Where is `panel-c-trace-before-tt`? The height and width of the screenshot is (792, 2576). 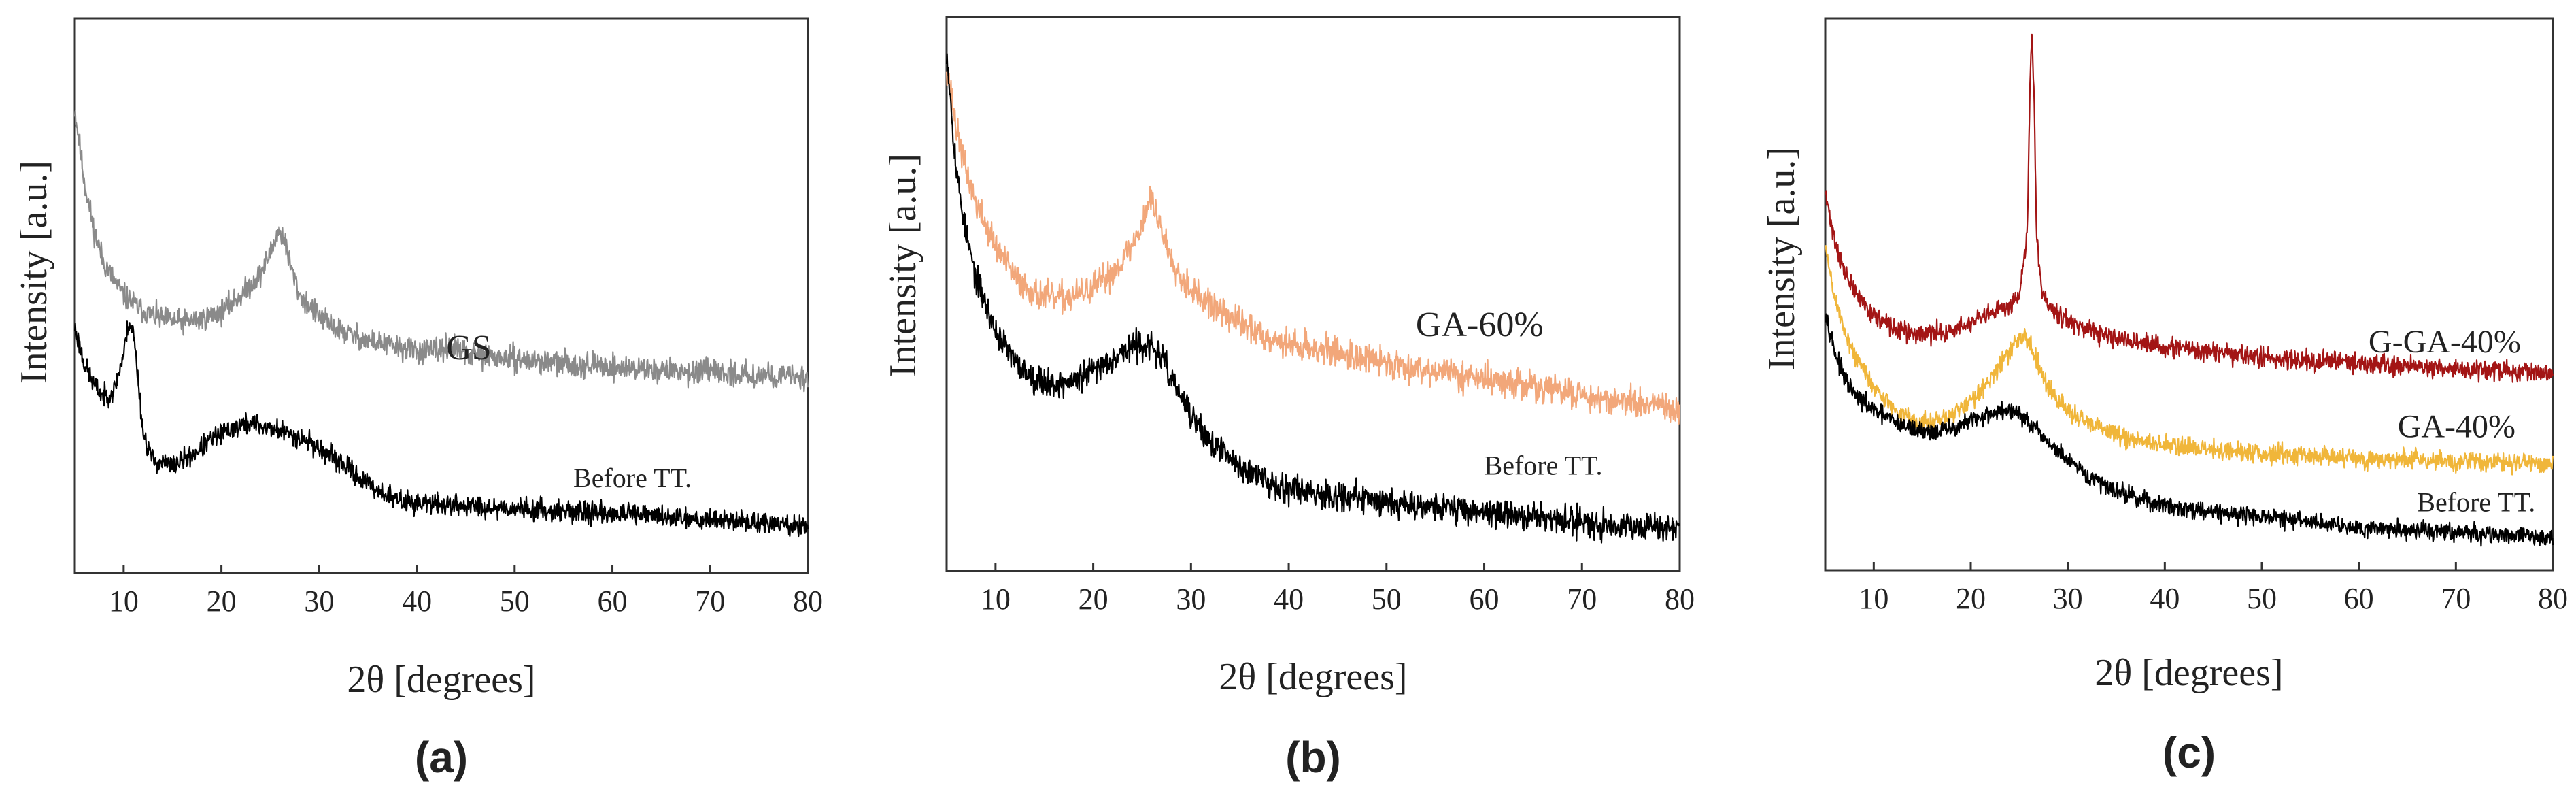
panel-c-trace-before-tt is located at coordinates (2189, 430).